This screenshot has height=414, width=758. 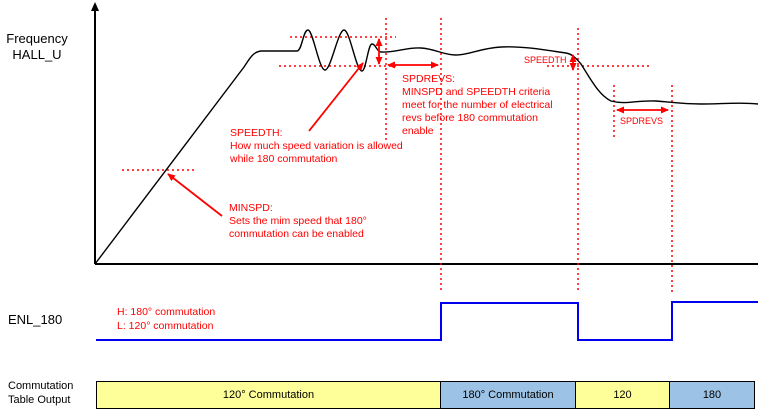 What do you see at coordinates (470, 118) in the screenshot?
I see `spdrevs-line-3: revs before 180 commutation` at bounding box center [470, 118].